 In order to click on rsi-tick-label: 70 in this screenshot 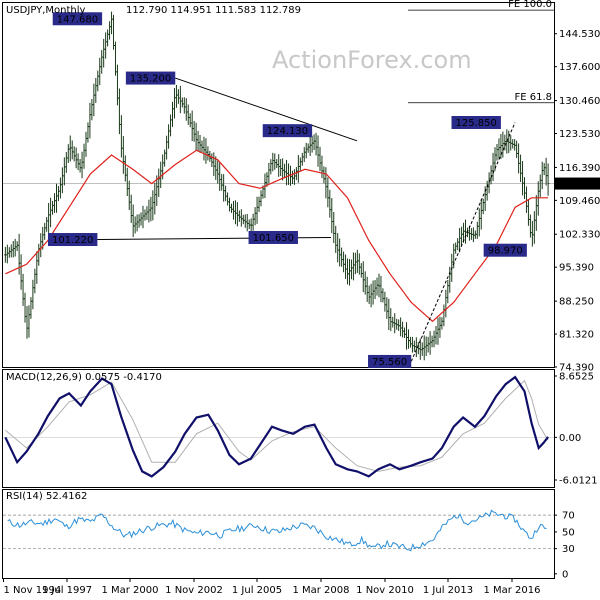, I will do `click(568, 516)`.